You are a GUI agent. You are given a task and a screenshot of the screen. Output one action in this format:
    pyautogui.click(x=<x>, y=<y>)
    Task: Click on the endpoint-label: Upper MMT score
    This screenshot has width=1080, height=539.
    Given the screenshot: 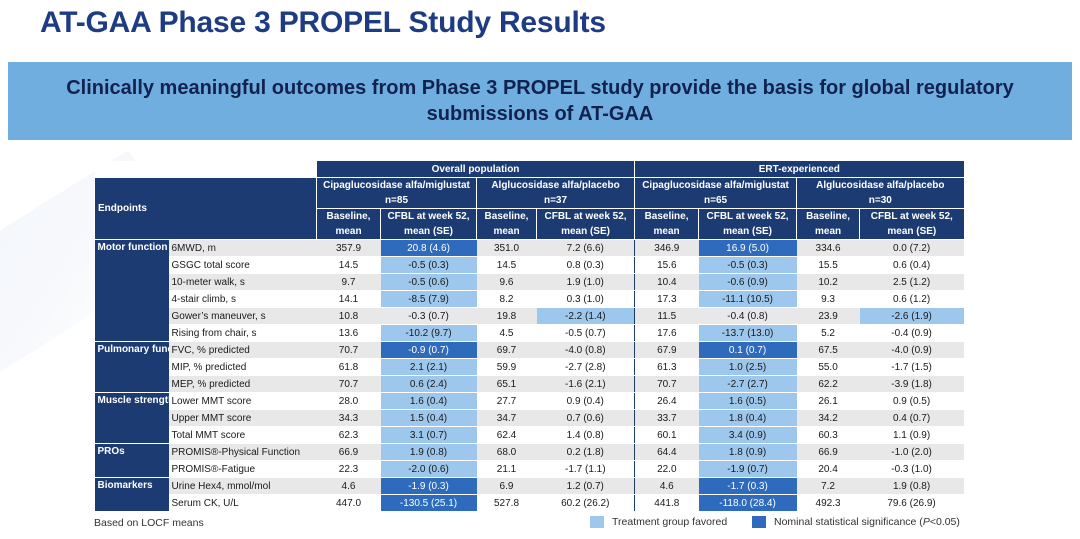 What is the action you would take?
    pyautogui.click(x=242, y=418)
    